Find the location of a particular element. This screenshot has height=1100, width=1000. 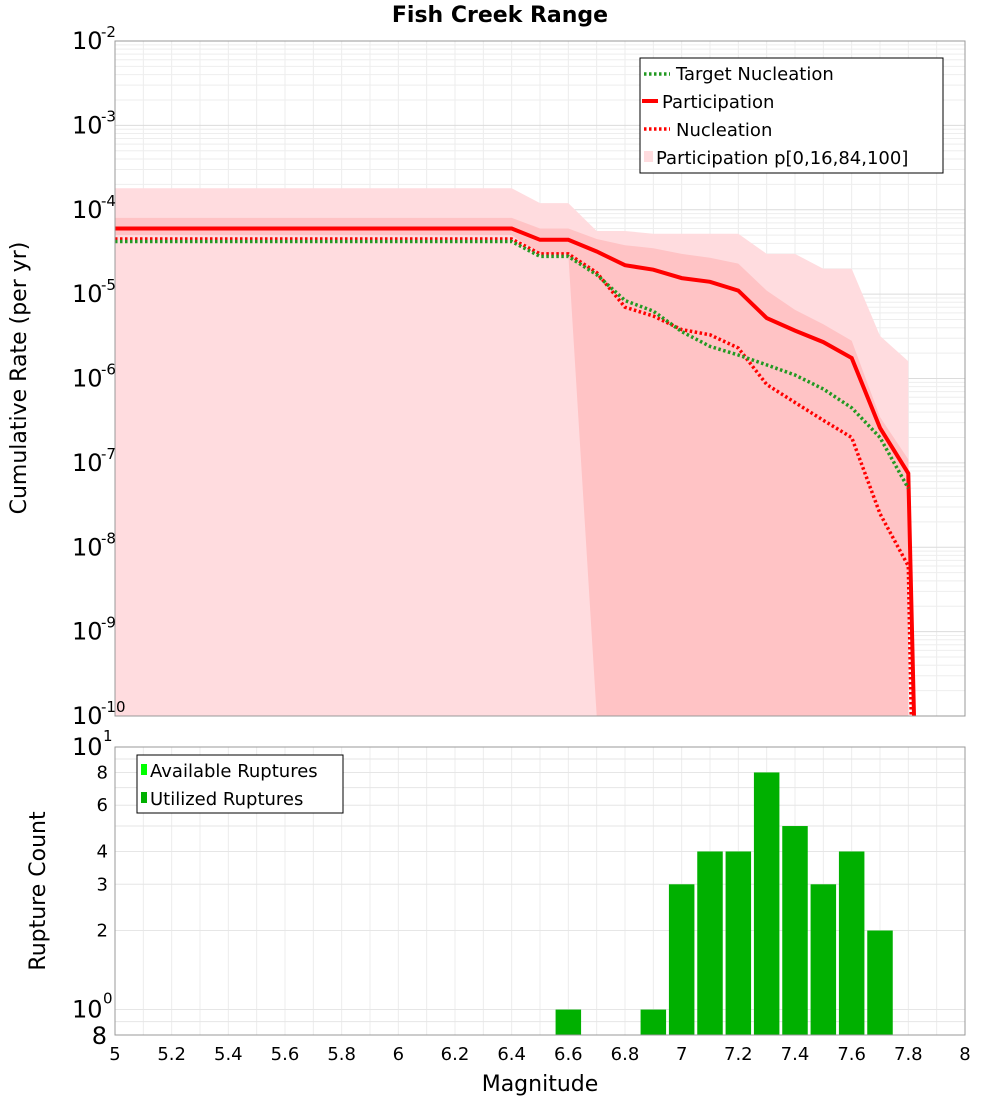

chart-title: Fish Creek Range is located at coordinates (500, 15).